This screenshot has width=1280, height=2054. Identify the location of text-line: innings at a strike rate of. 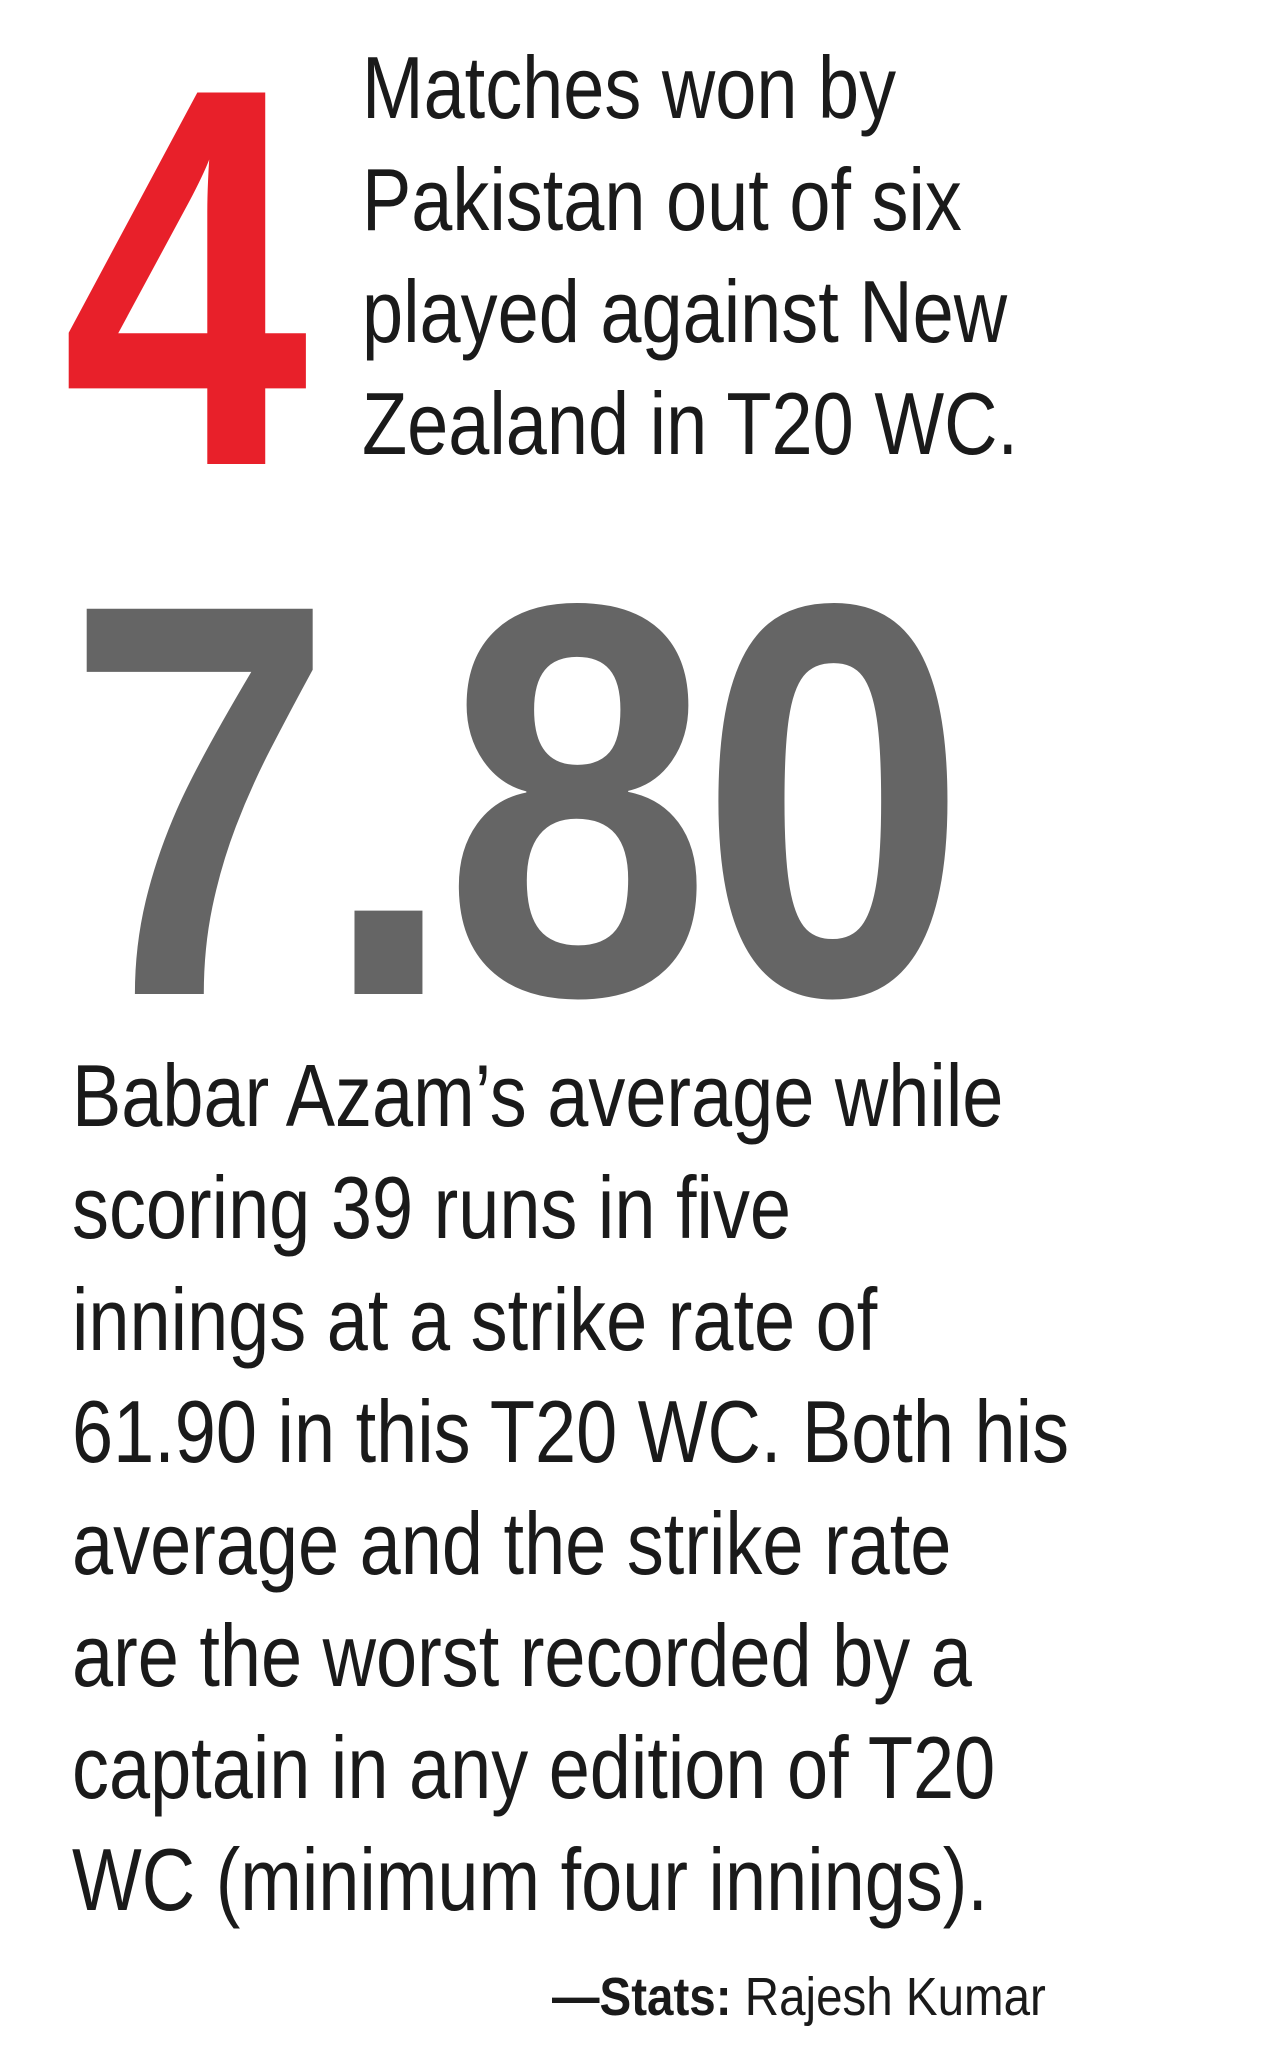
(475, 1319).